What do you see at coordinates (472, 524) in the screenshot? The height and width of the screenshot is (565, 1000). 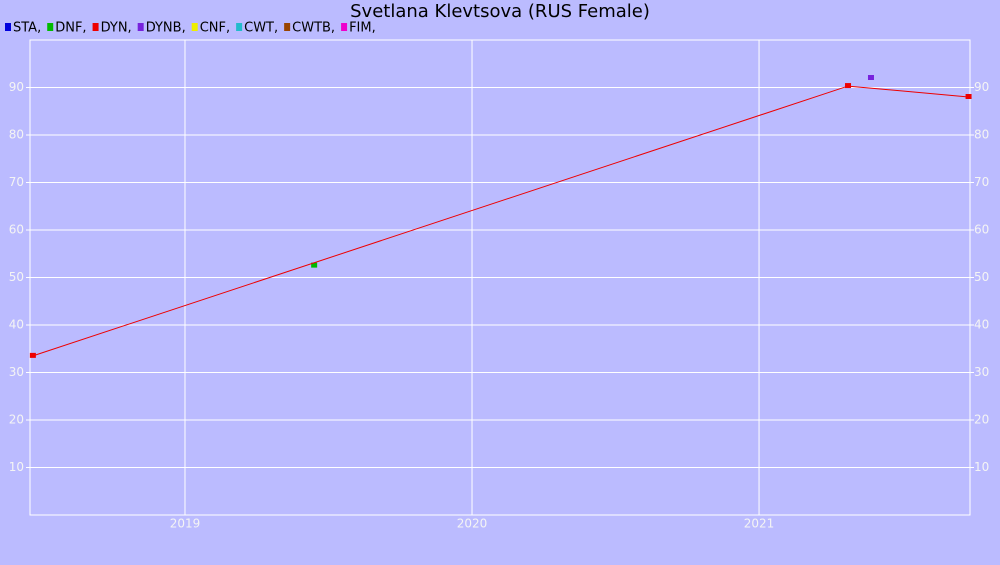 I see `x-tick-label: 2020` at bounding box center [472, 524].